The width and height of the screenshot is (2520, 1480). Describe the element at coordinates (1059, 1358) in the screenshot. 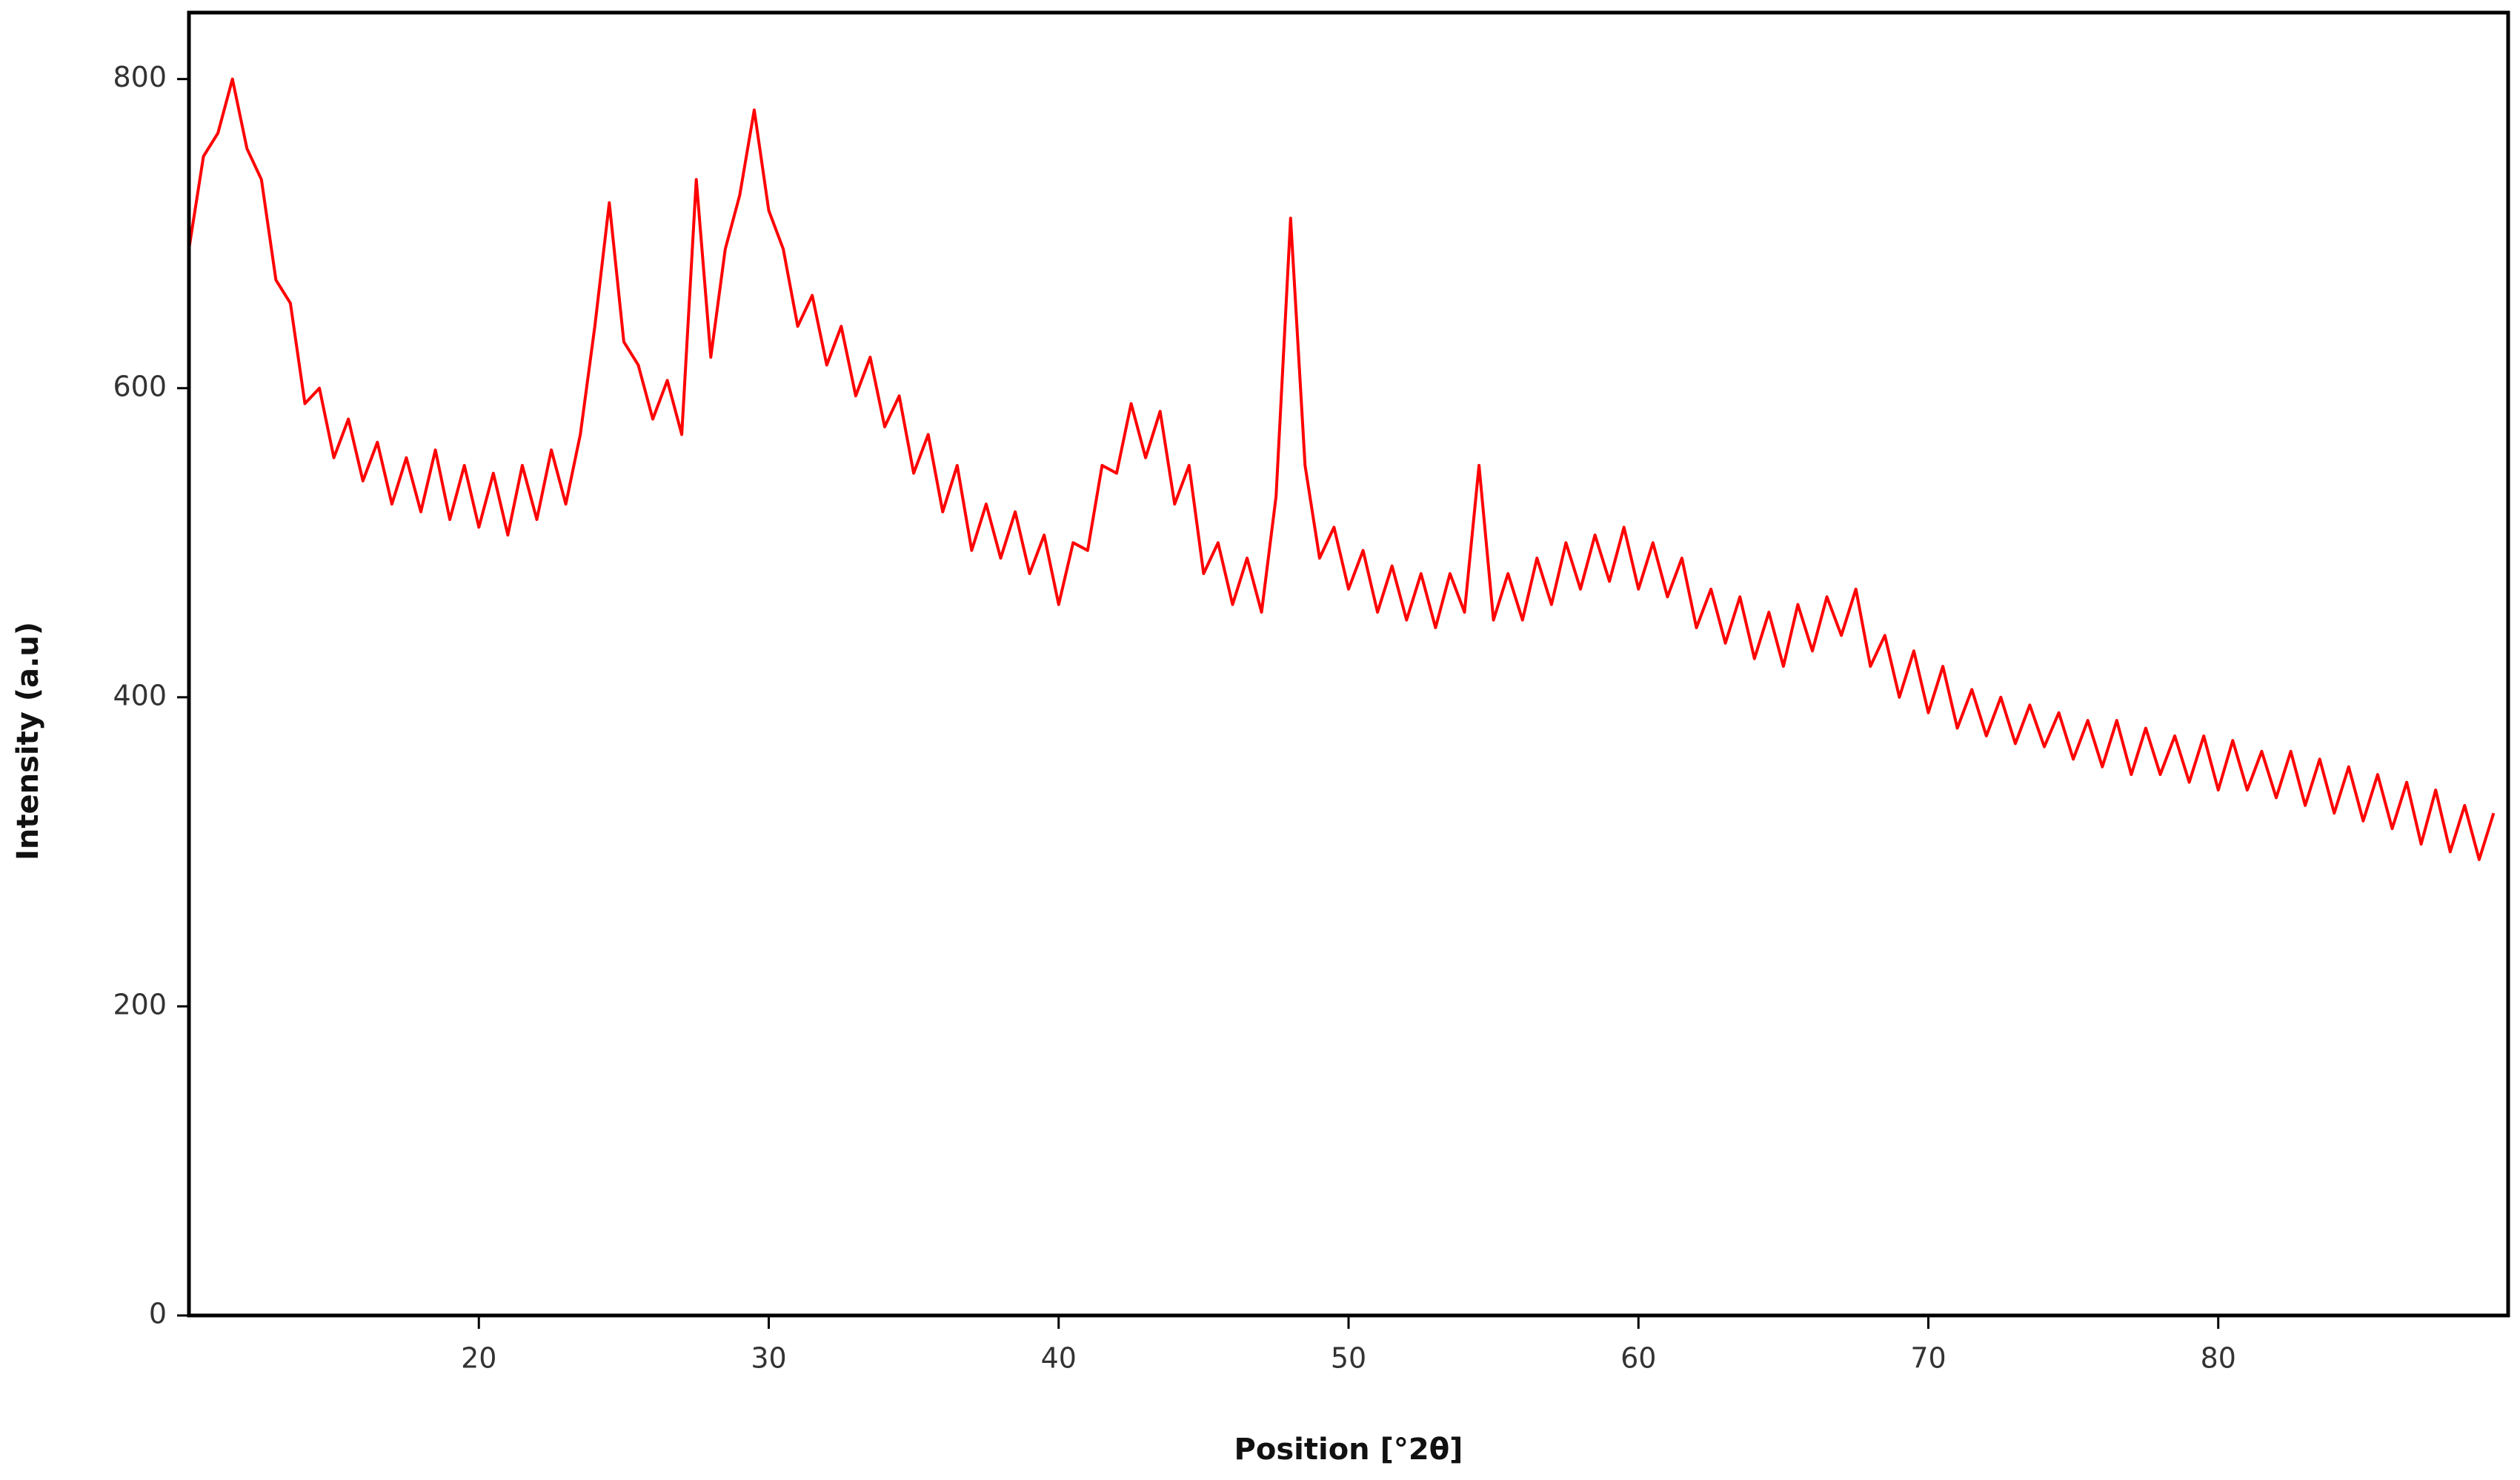

I see `x-tick-label: 40` at that location.